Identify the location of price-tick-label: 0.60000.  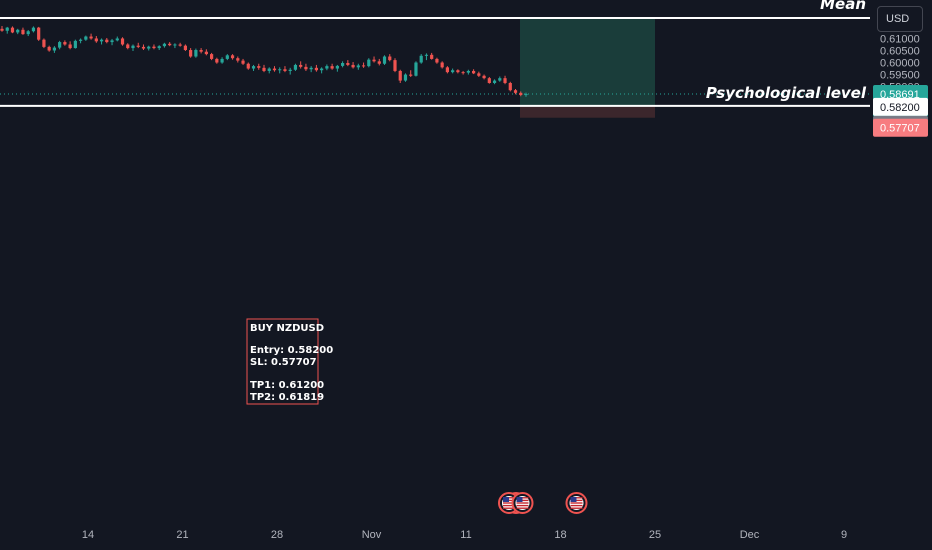
(900, 64).